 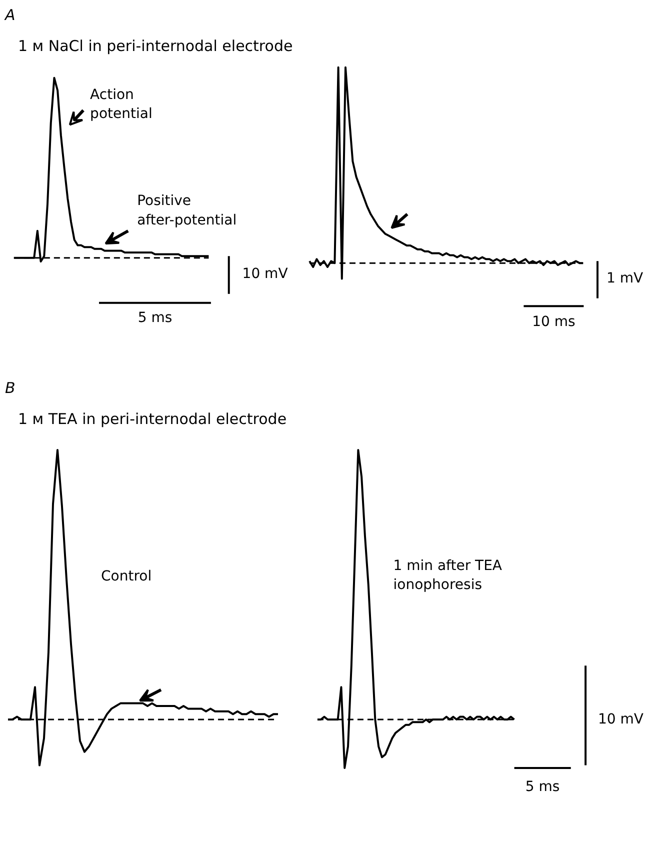 I want to click on annotation: 1 min after TEA ionophoresis, so click(x=447, y=575).